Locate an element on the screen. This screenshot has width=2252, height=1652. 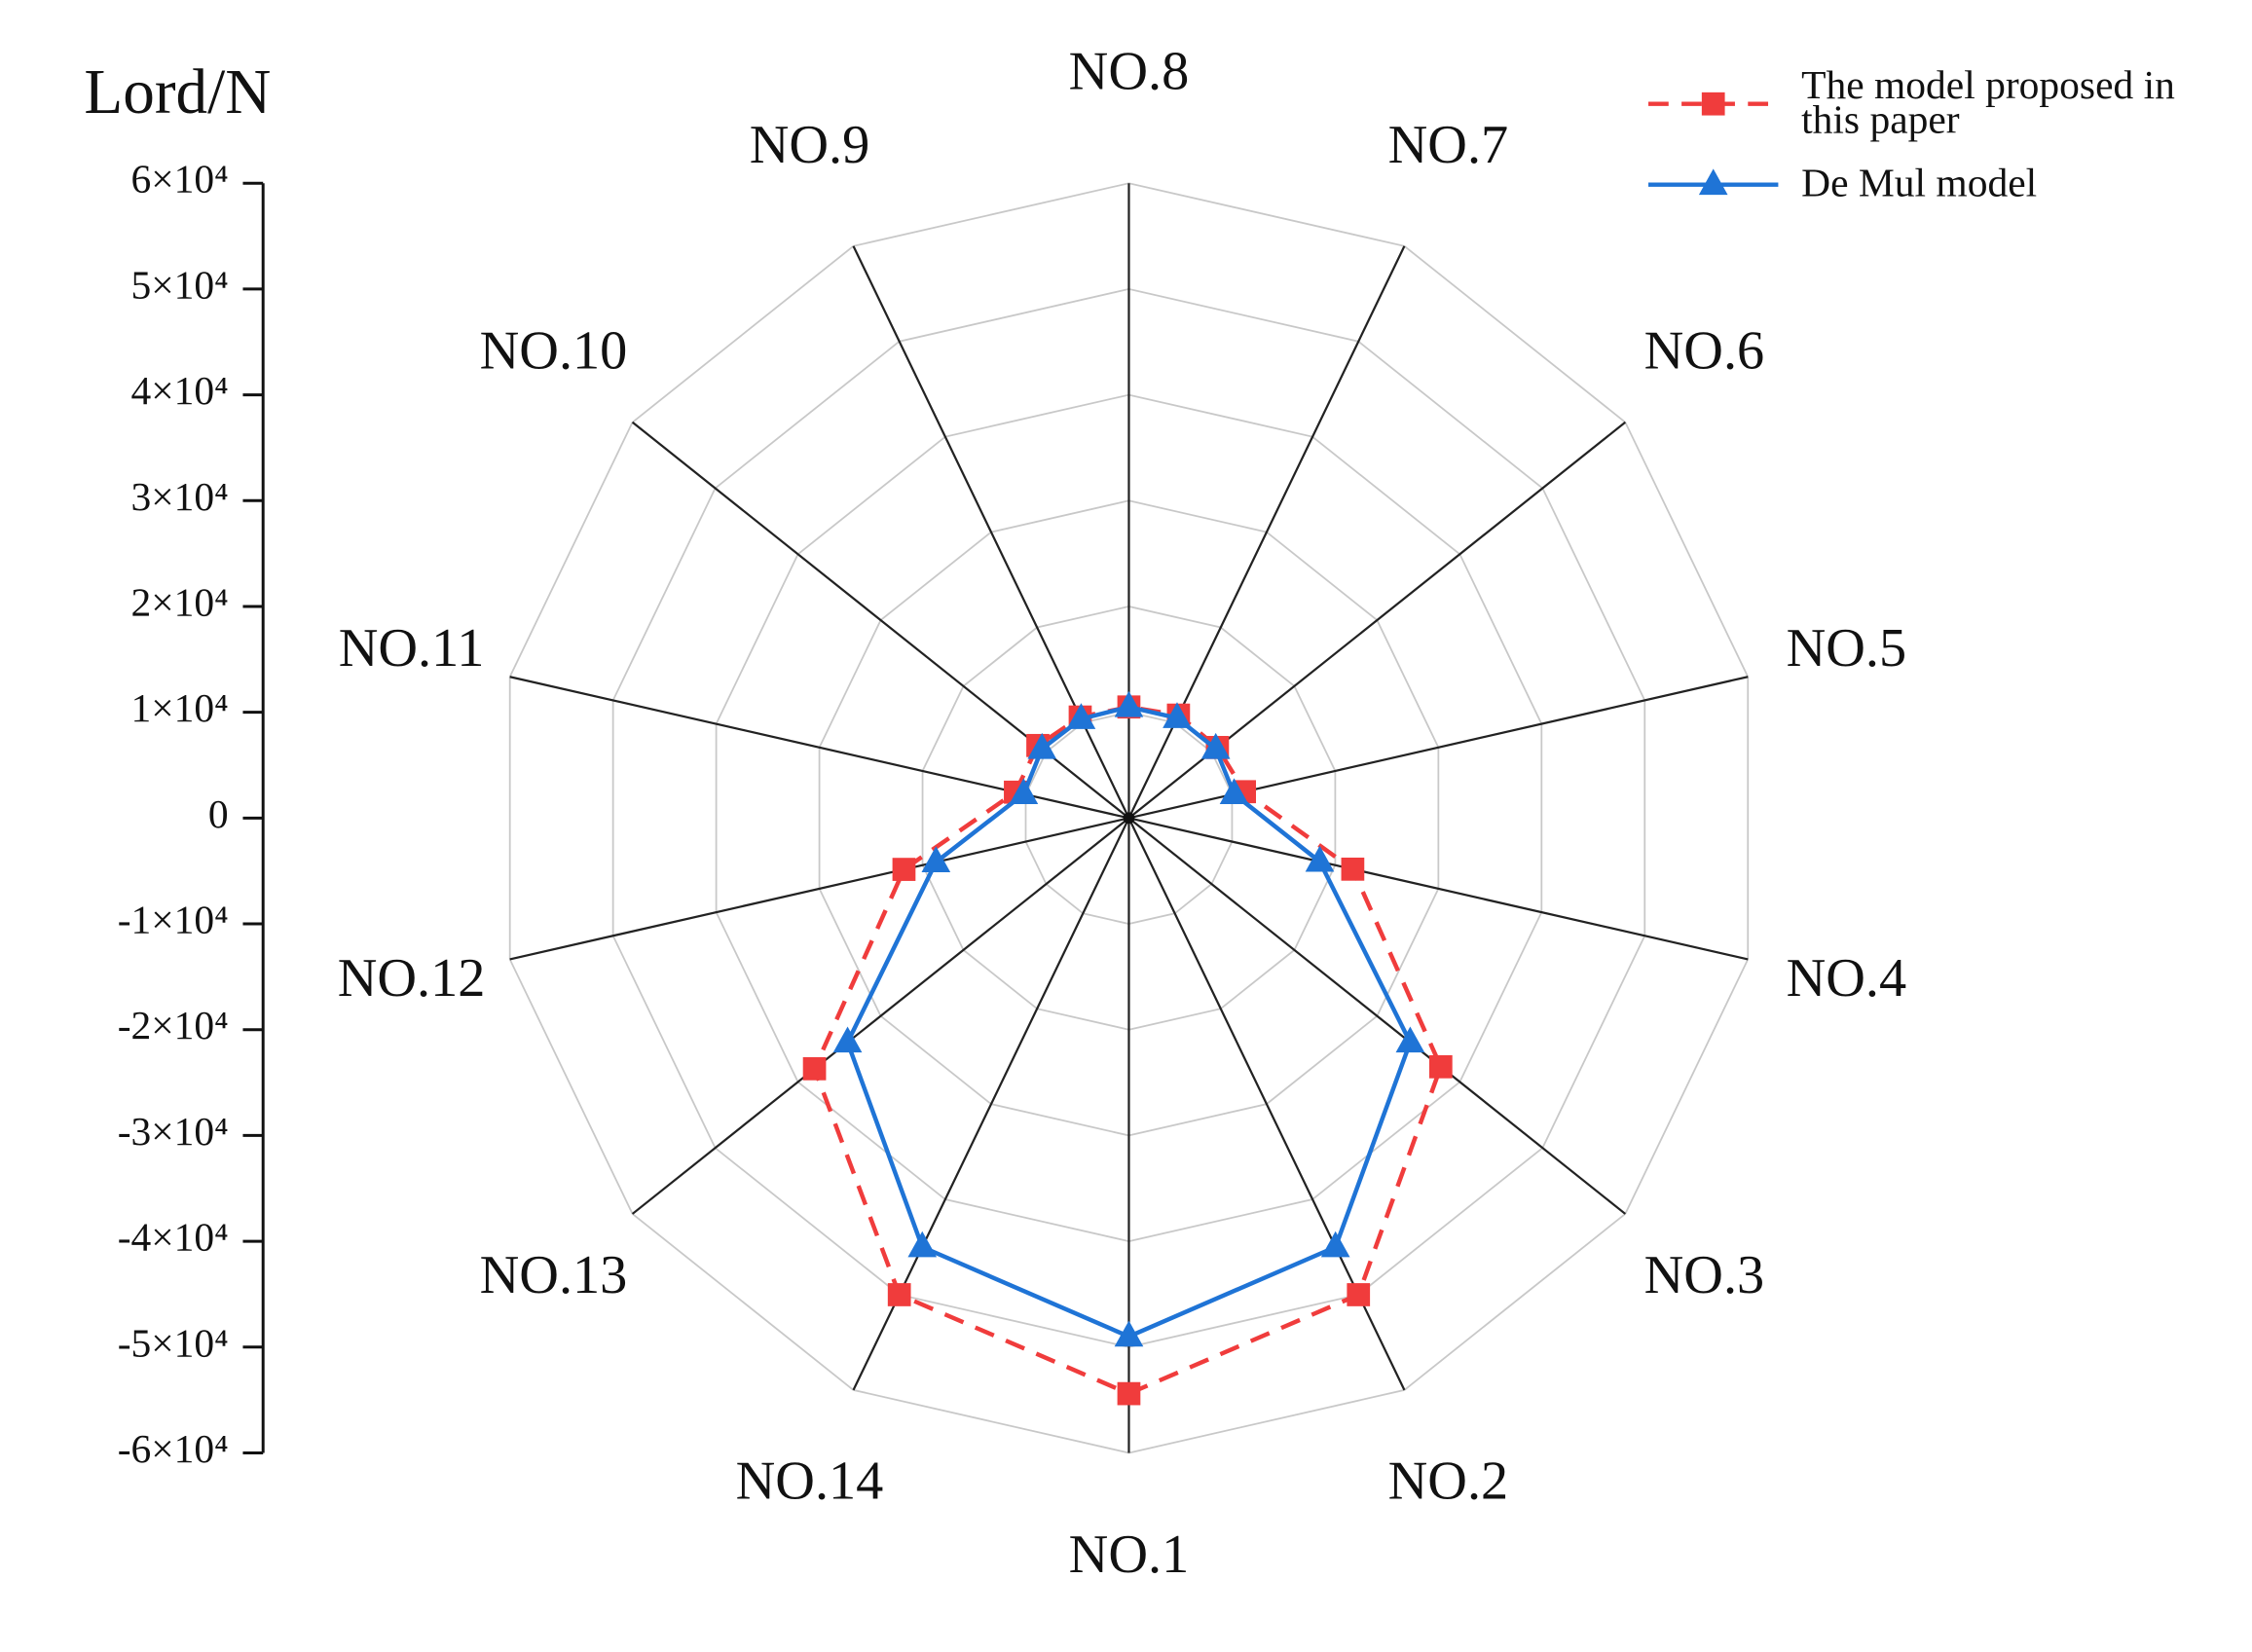
y-axis-title: Lord/N is located at coordinates (177, 92).